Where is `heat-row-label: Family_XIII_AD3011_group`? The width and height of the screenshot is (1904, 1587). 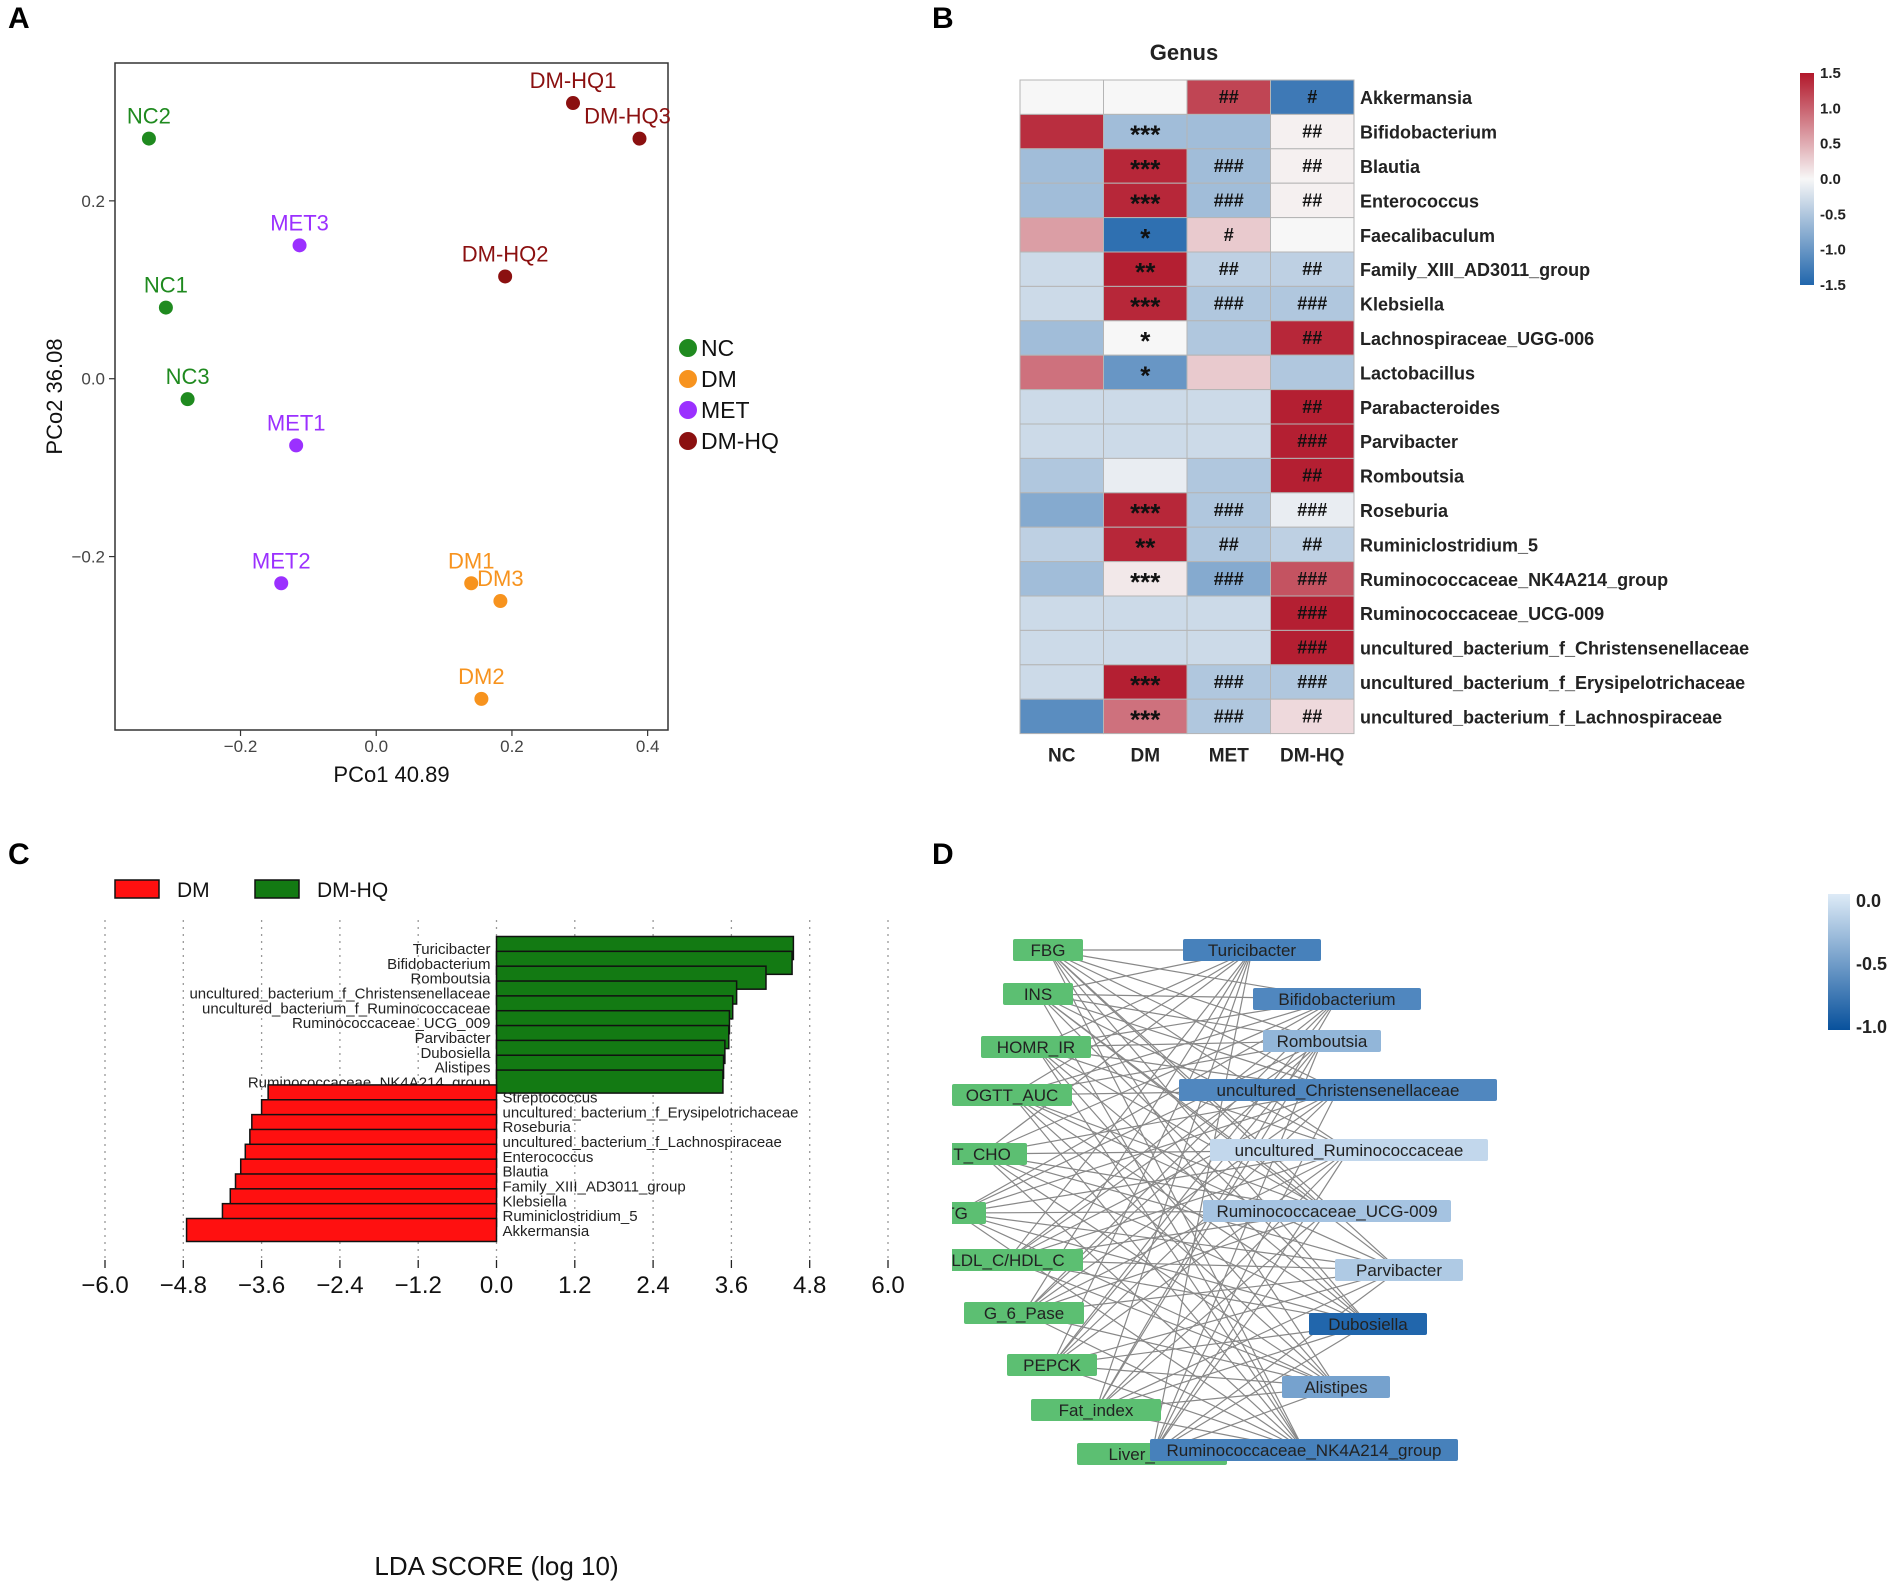 heat-row-label: Family_XIII_AD3011_group is located at coordinates (1475, 270).